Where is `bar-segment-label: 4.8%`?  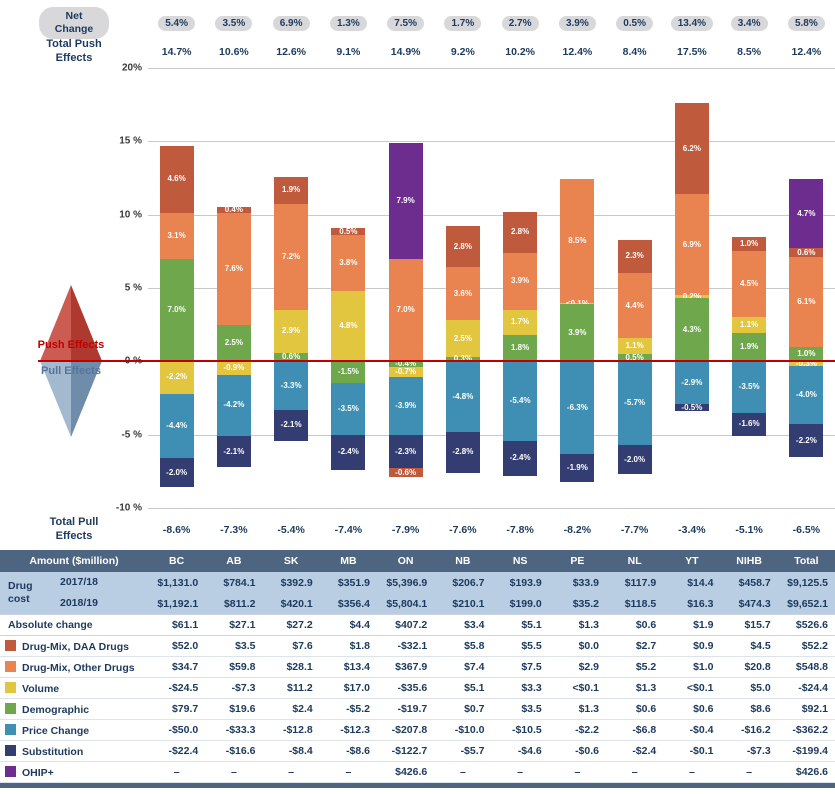
bar-segment-label: 4.8% is located at coordinates (348, 326).